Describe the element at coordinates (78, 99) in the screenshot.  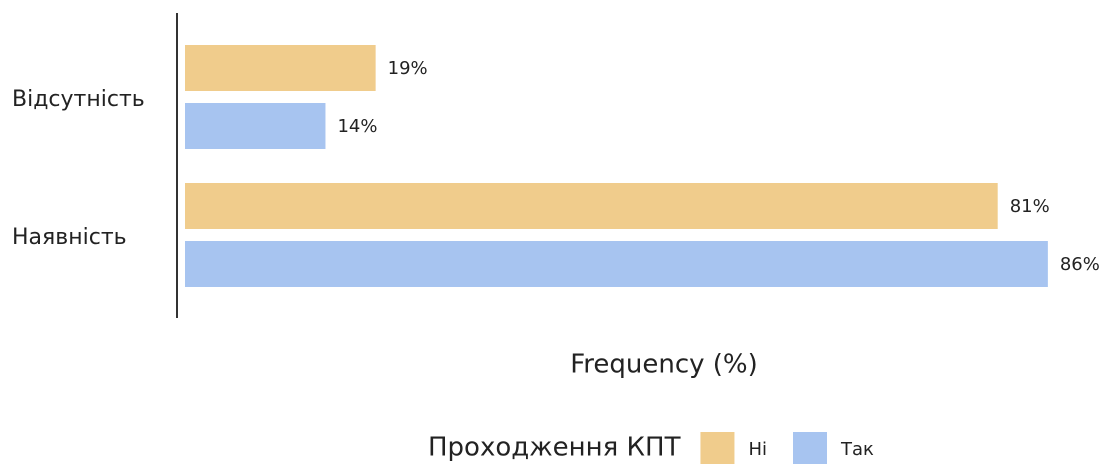
I see `y-tick-label: Відсутність` at that location.